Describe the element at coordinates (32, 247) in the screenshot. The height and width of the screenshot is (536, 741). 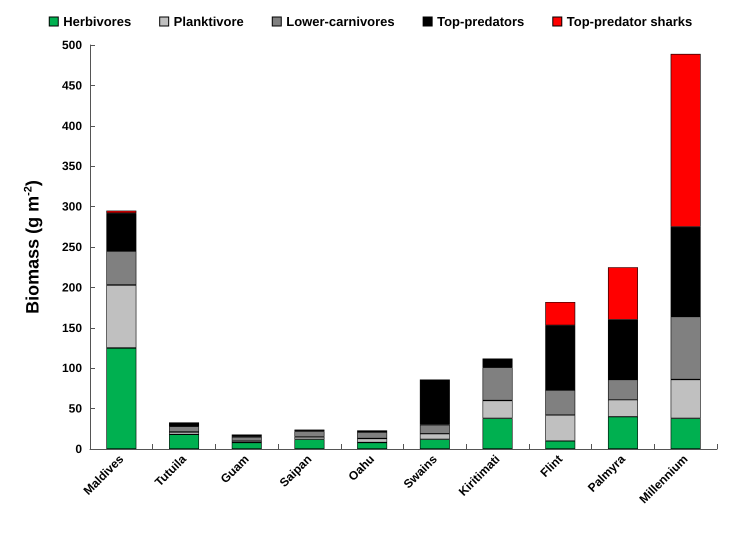
I see `y-axis-title: Biomass (g m-2)` at that location.